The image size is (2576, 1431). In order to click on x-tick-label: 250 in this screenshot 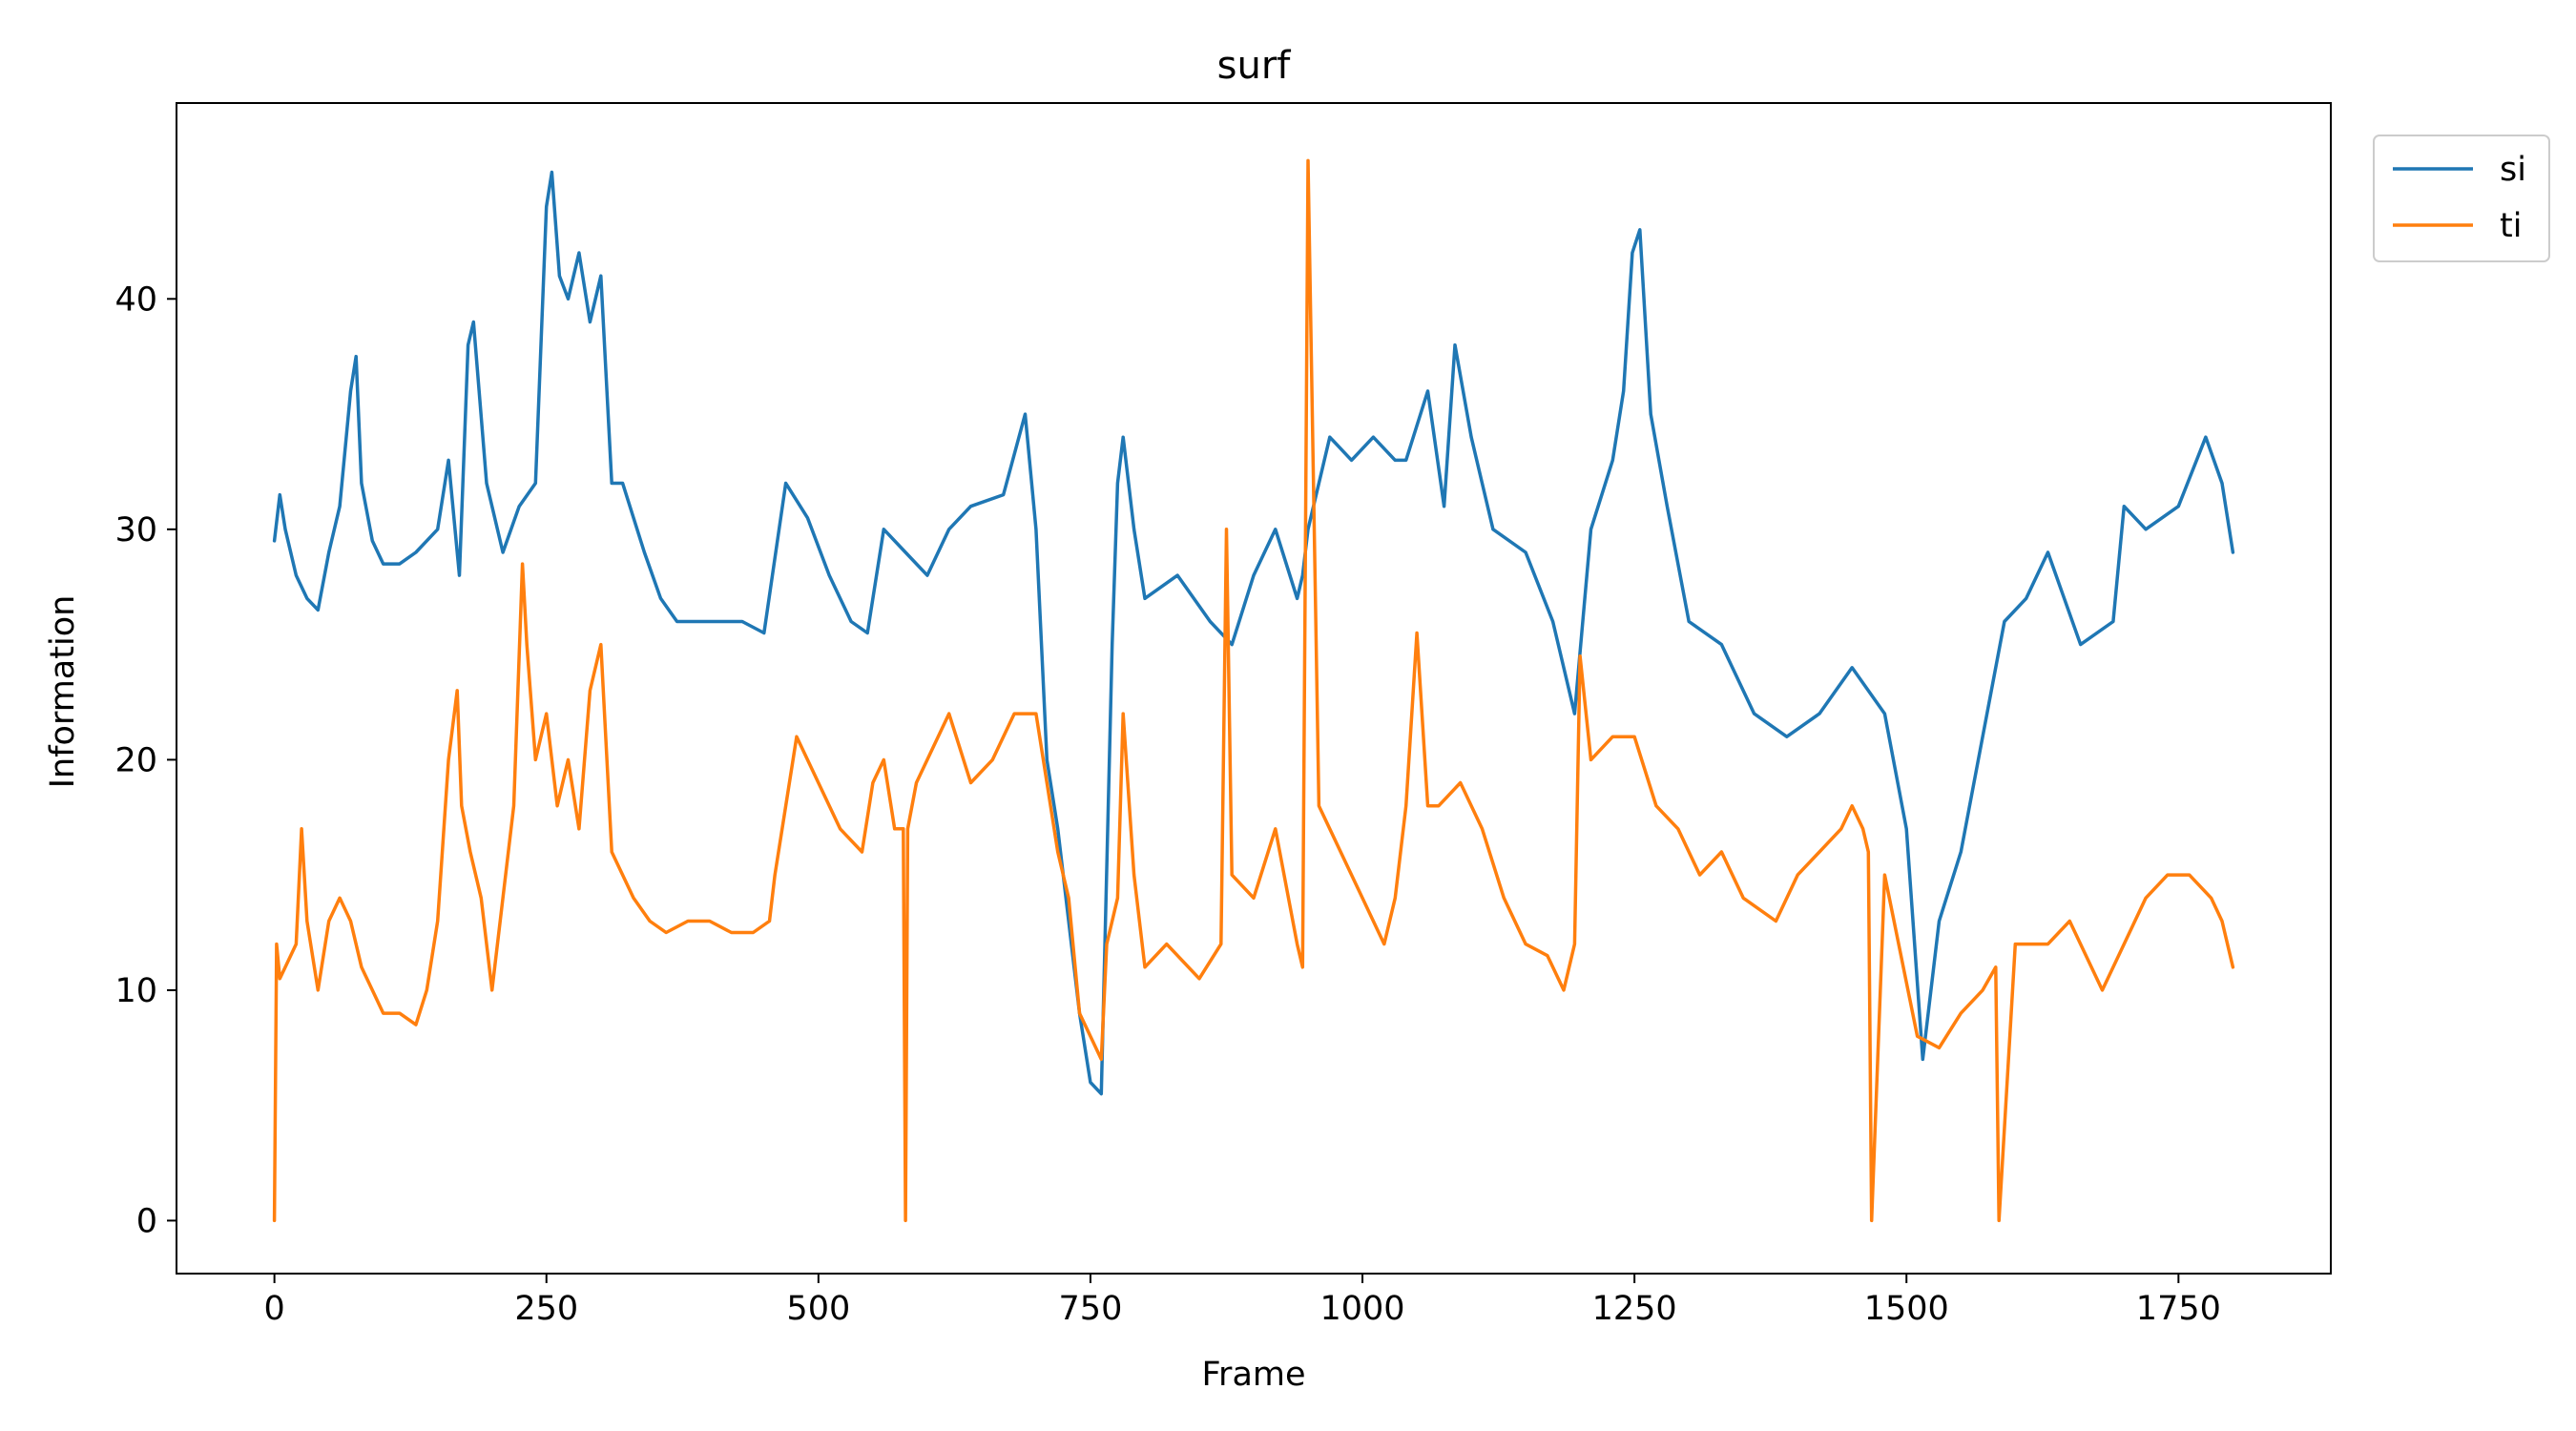, I will do `click(546, 1309)`.